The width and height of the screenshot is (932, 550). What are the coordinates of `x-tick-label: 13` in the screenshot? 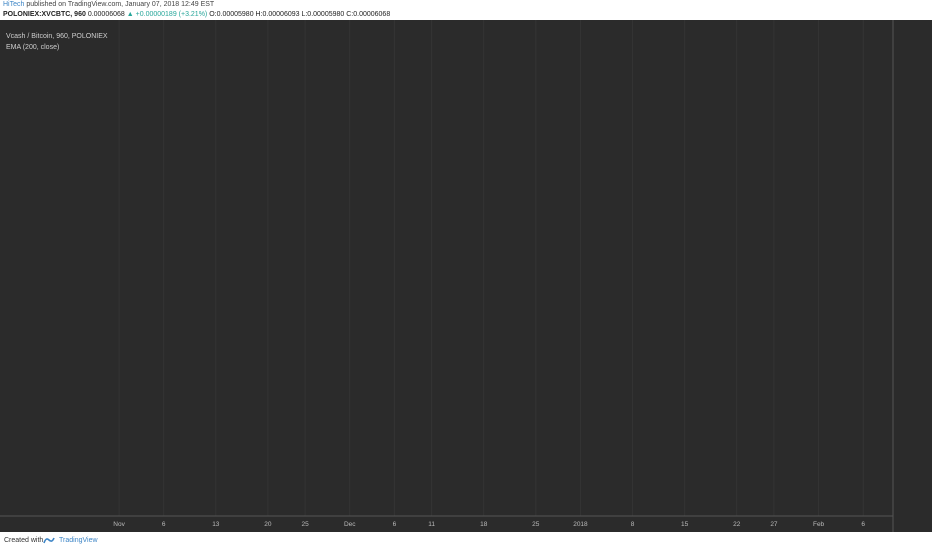 It's located at (216, 524).